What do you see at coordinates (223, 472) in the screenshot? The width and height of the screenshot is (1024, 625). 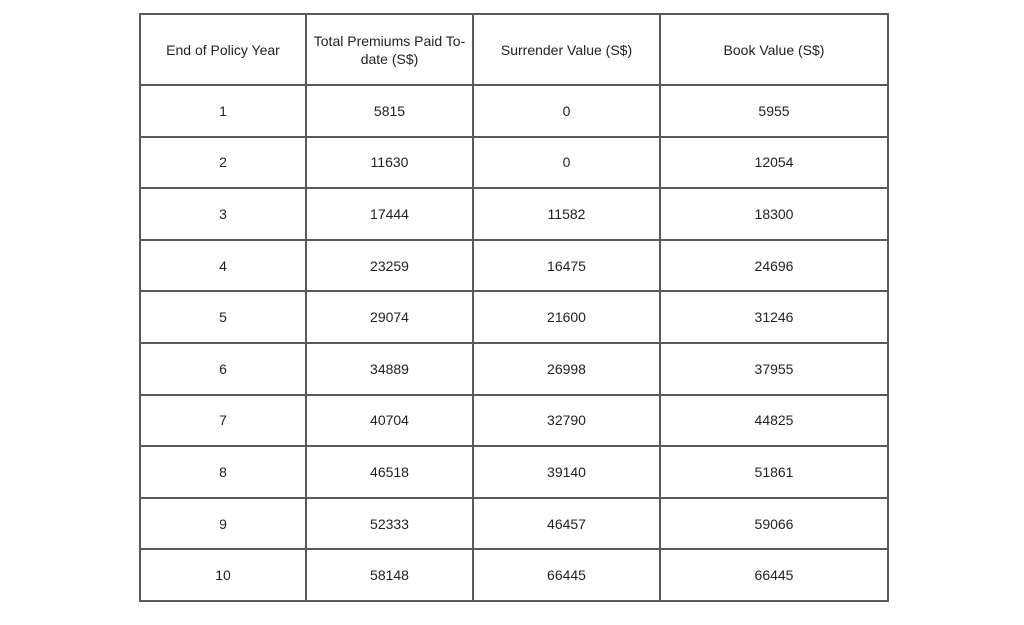 I see `table-cell: 8` at bounding box center [223, 472].